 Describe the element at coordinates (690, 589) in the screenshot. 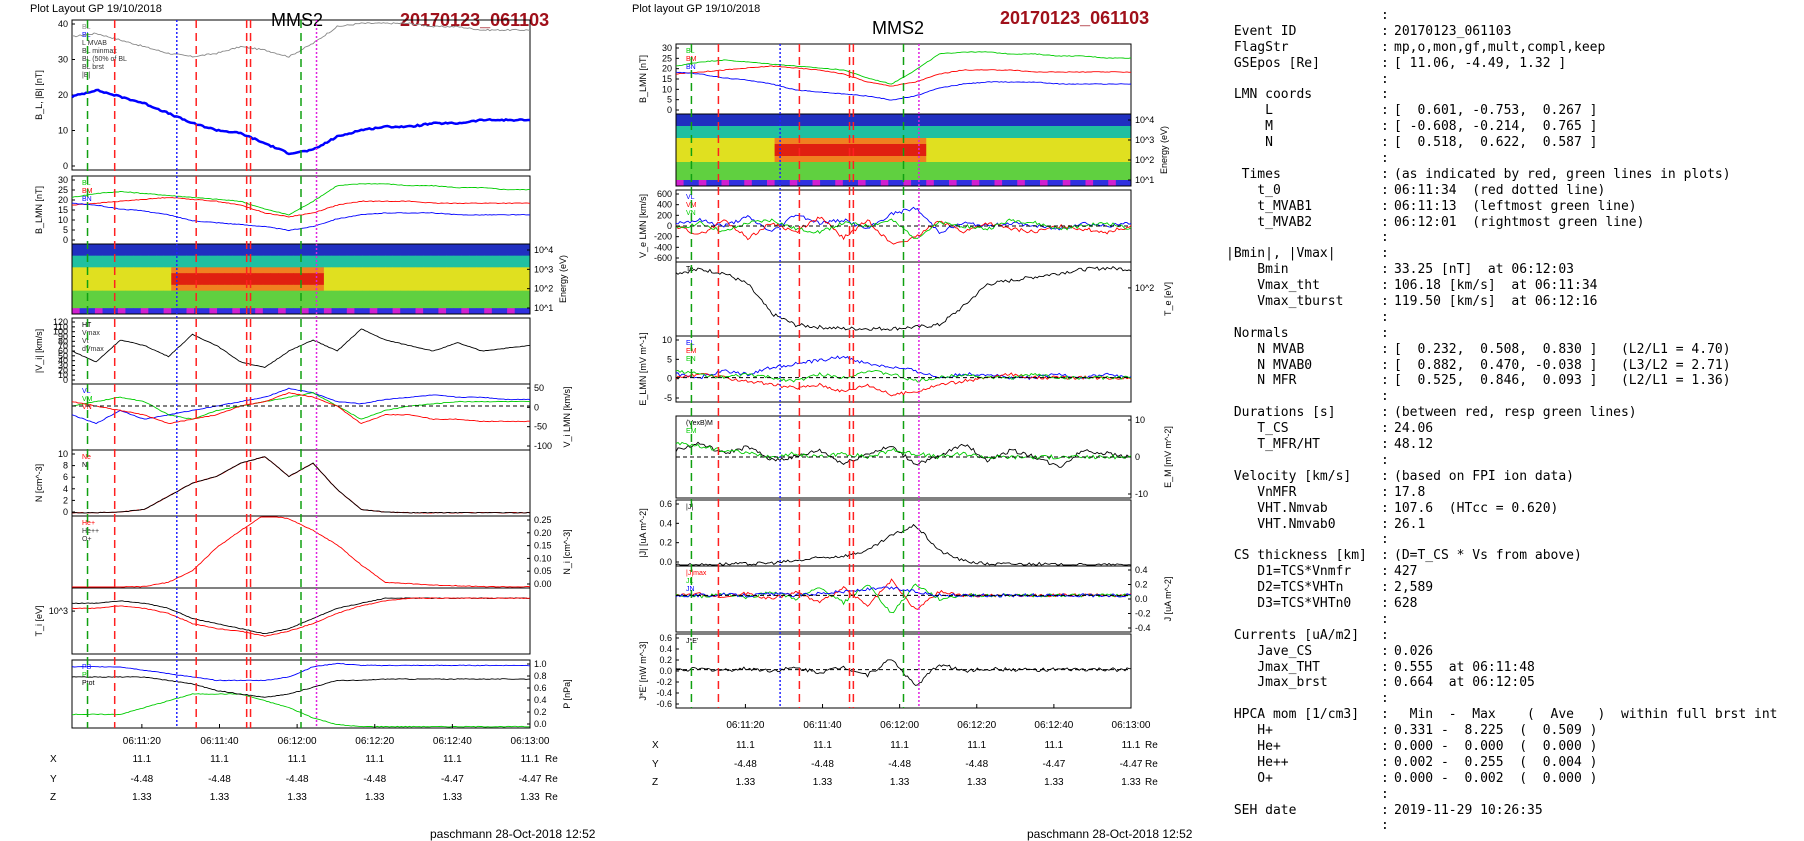

I see `right-panel-jlmn-legend-entry: JN` at that location.